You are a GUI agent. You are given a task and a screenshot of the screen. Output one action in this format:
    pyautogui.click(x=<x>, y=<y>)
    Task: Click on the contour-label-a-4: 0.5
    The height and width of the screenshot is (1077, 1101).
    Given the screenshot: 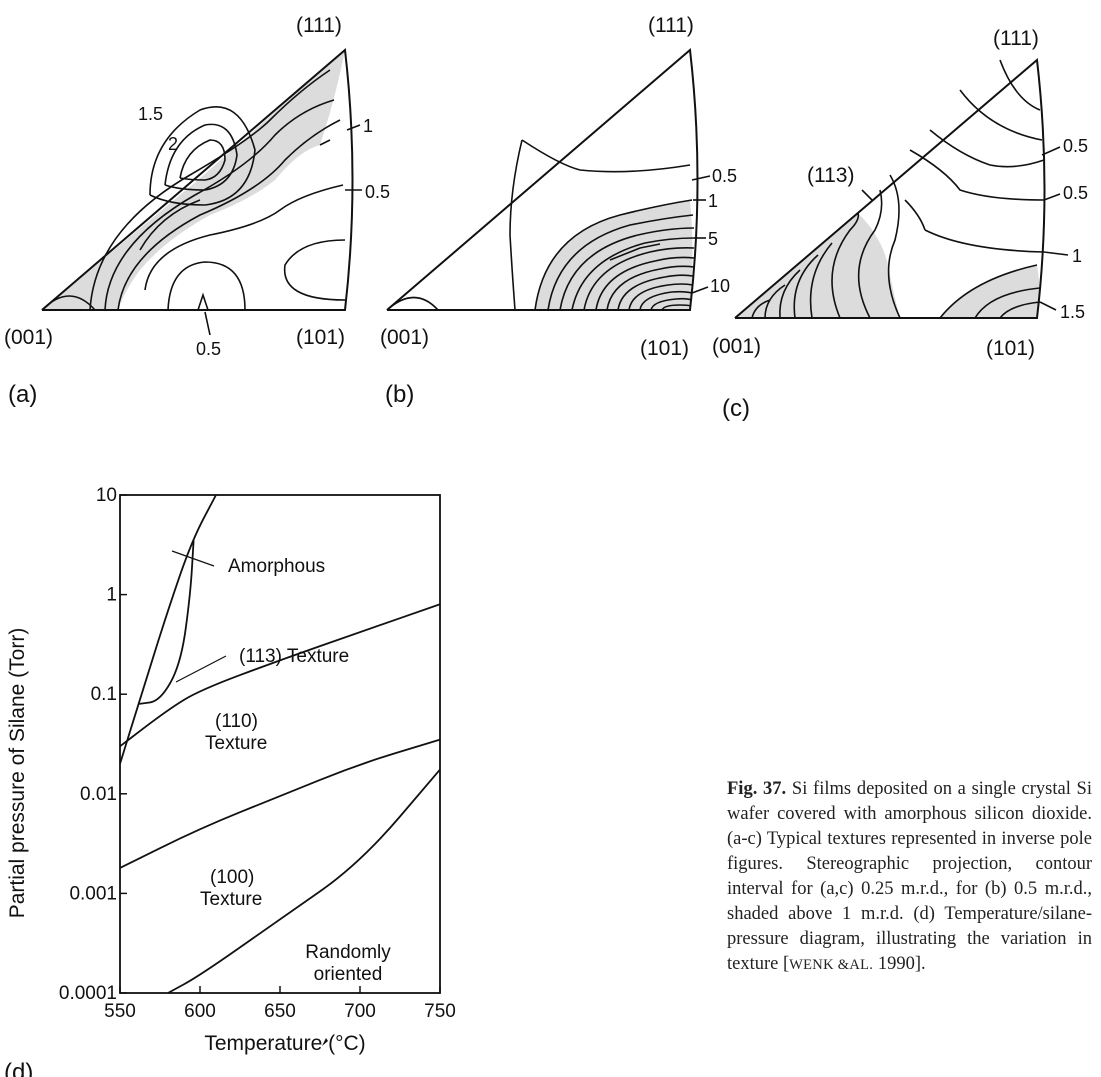 What is the action you would take?
    pyautogui.click(x=377, y=192)
    